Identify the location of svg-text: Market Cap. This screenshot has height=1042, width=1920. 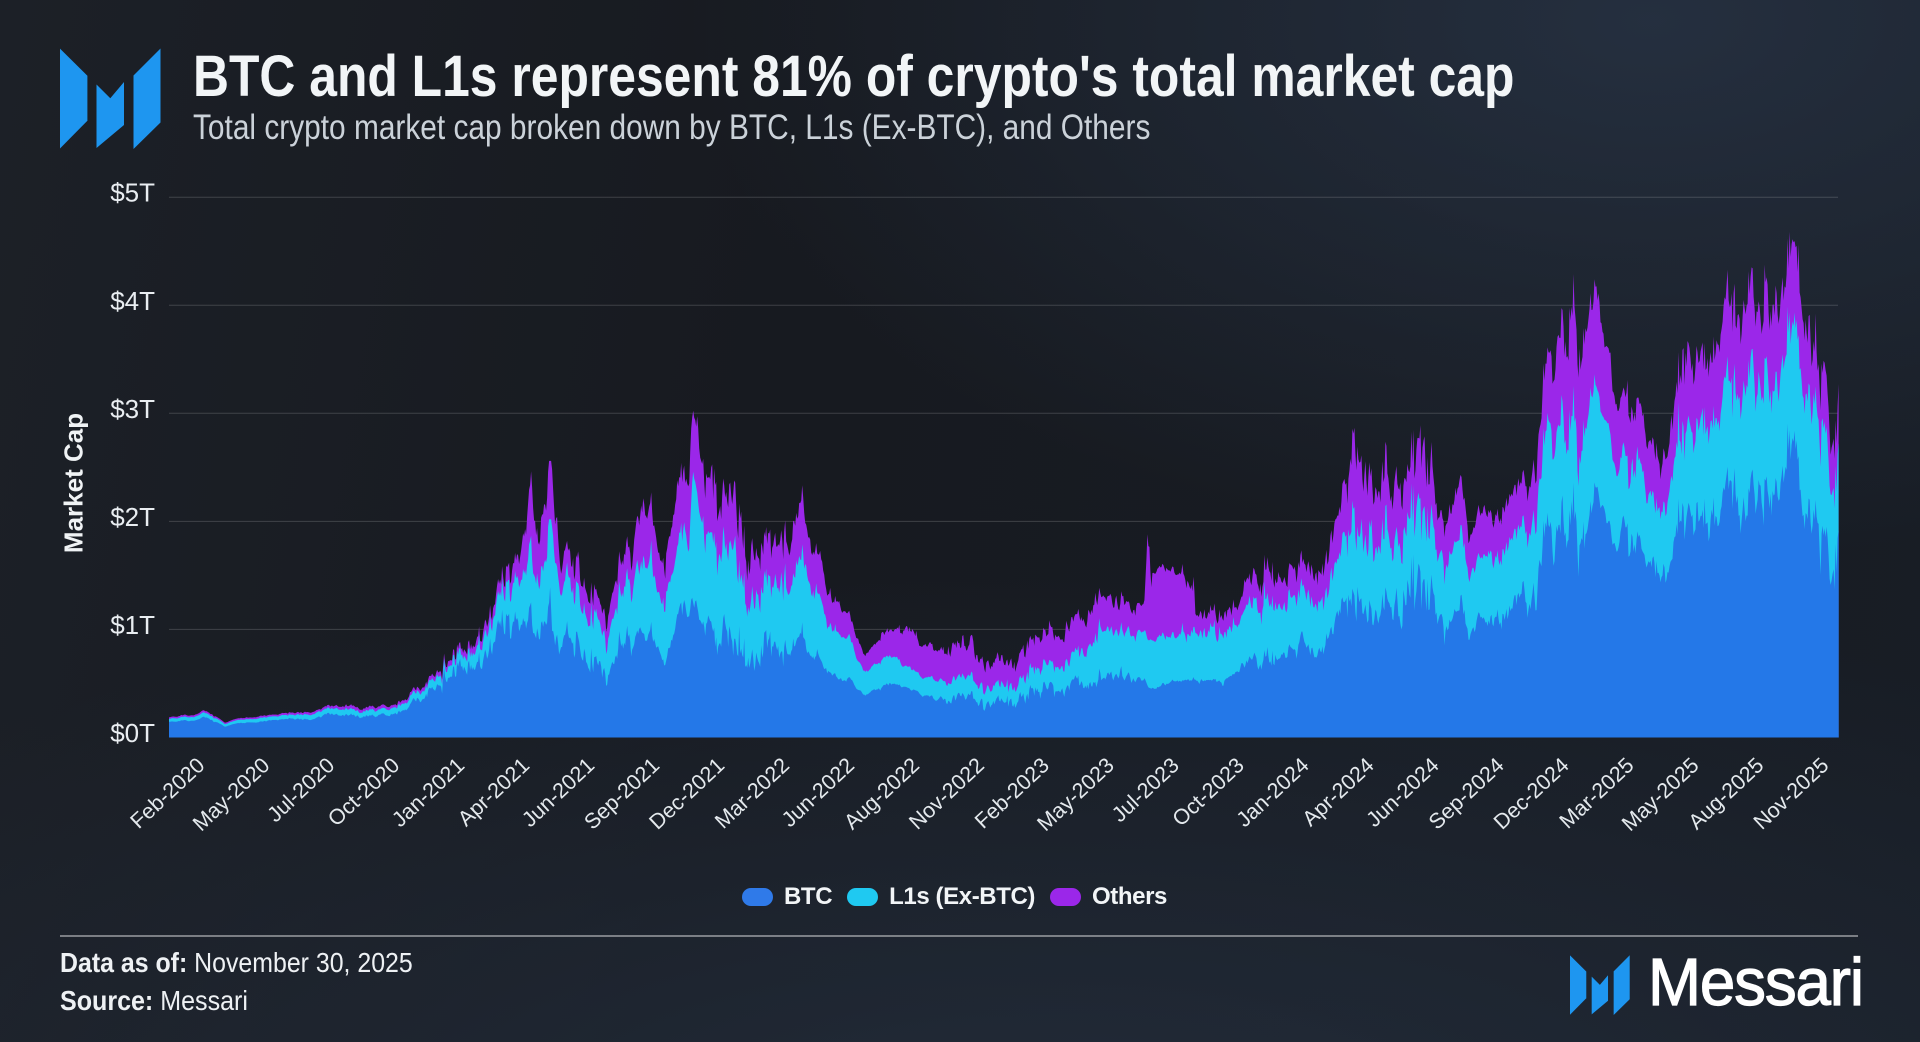
(74, 483).